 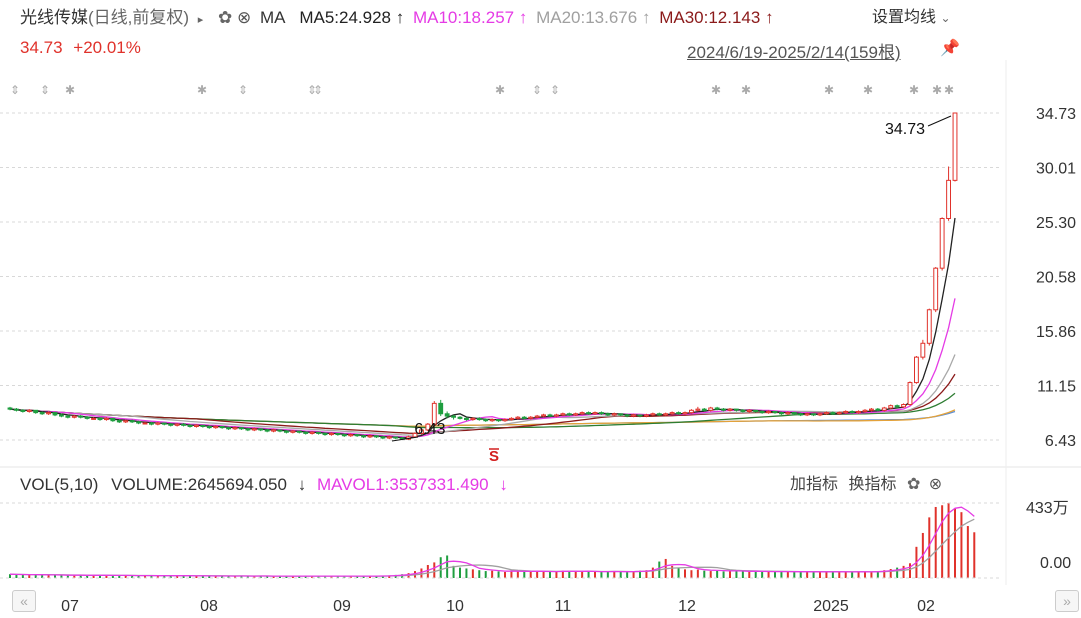 What do you see at coordinates (429, 429) in the screenshot?
I see `low-annotation: 6.43` at bounding box center [429, 429].